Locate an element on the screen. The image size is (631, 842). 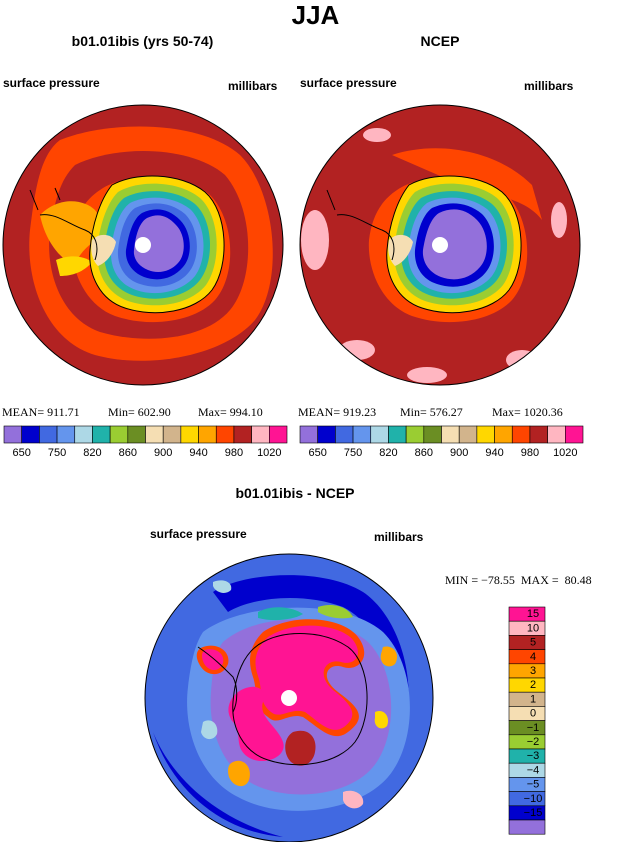
diff-panel-variable-label: surface pressure is located at coordinates (198, 534).